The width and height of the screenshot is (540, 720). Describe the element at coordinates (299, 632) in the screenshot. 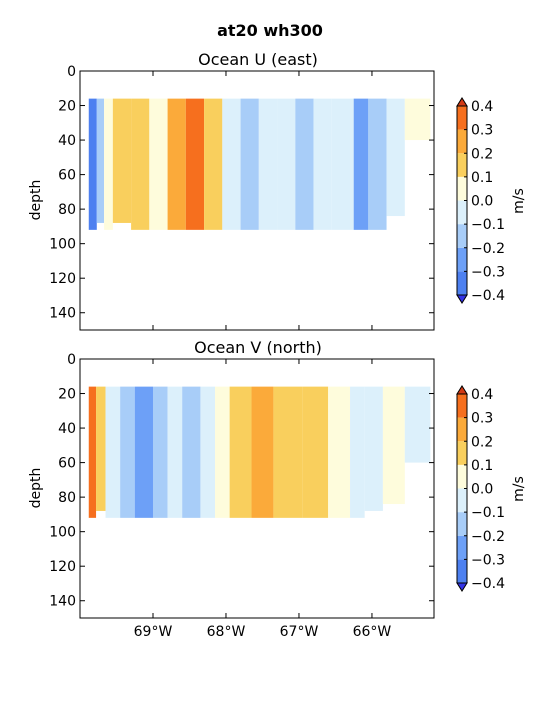

I see `x-tick-label: 67°W` at that location.